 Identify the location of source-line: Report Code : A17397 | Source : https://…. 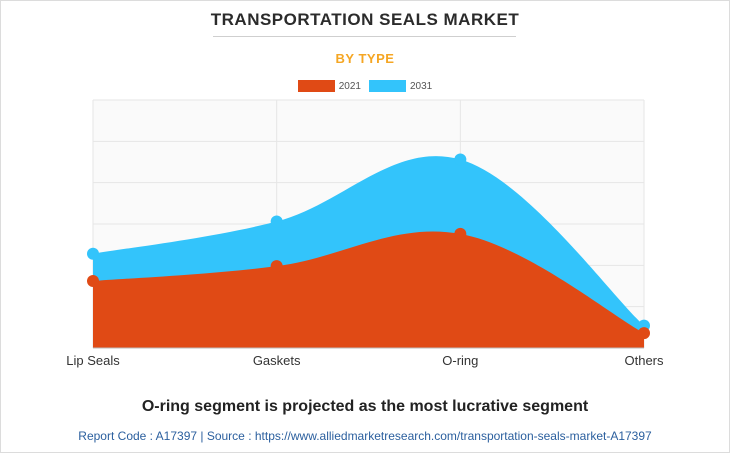
(365, 436).